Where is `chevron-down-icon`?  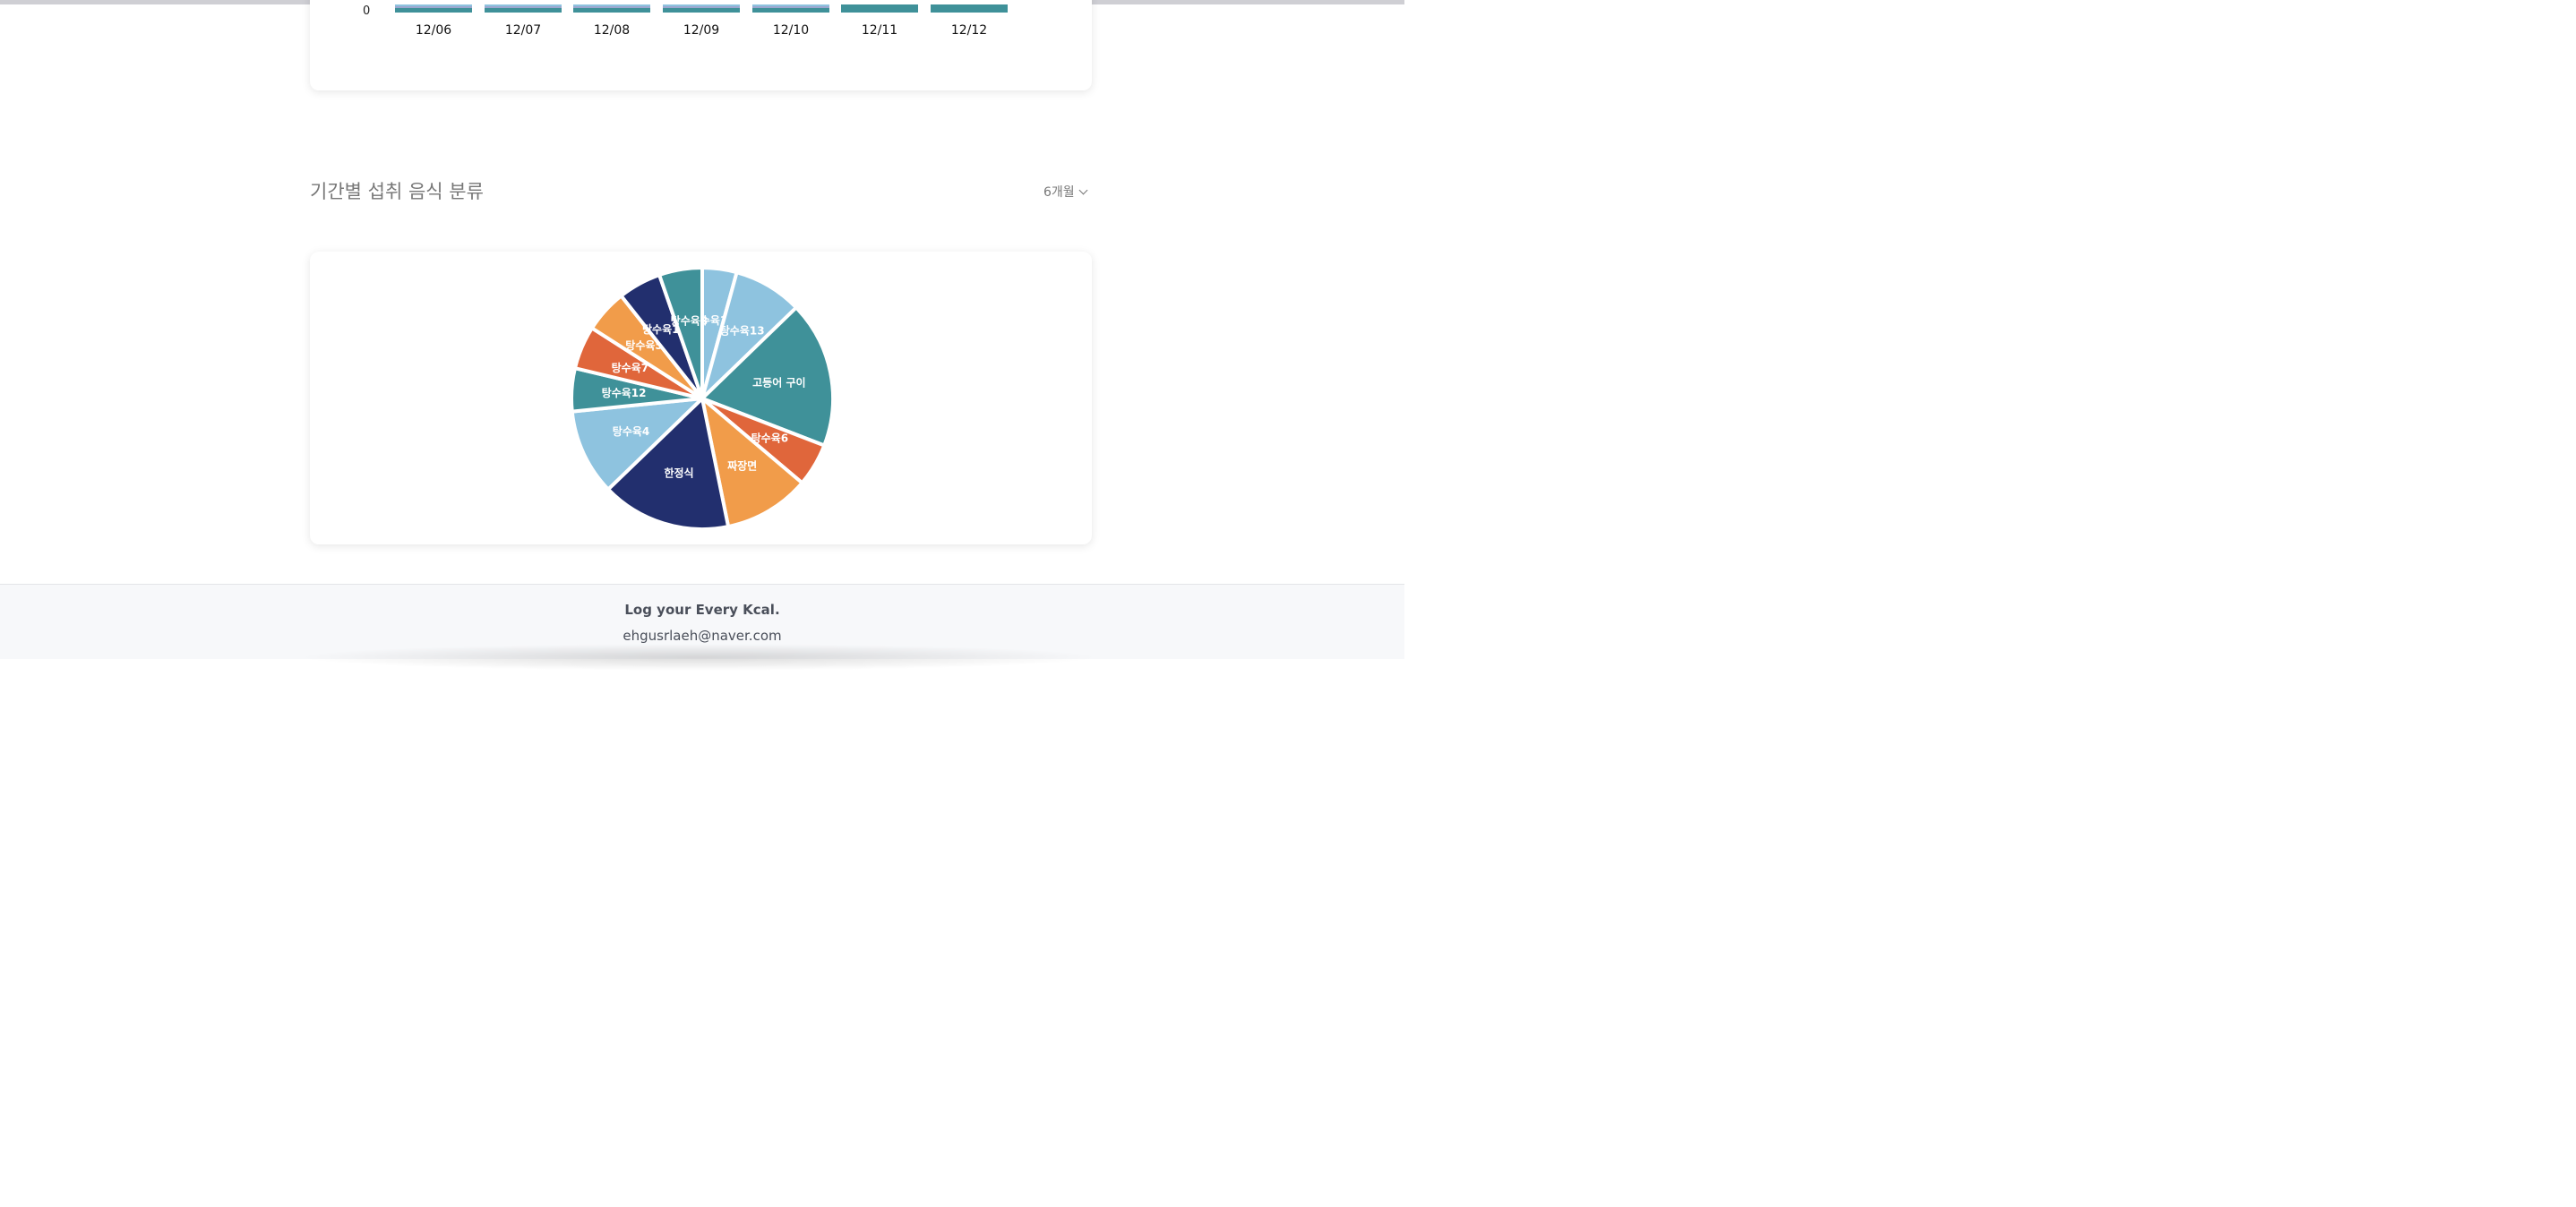
chevron-down-icon is located at coordinates (1083, 190).